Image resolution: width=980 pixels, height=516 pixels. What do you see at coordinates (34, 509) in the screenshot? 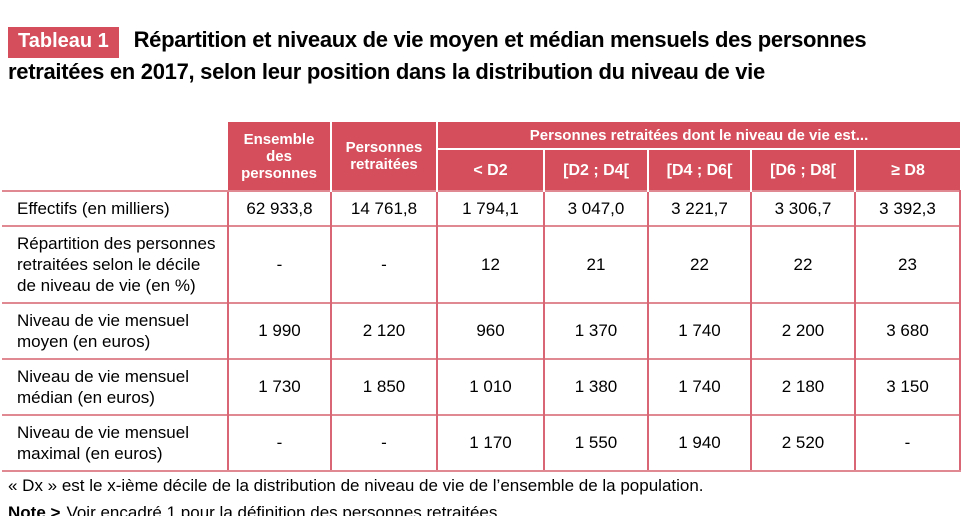
I see `note-label: Note >` at bounding box center [34, 509].